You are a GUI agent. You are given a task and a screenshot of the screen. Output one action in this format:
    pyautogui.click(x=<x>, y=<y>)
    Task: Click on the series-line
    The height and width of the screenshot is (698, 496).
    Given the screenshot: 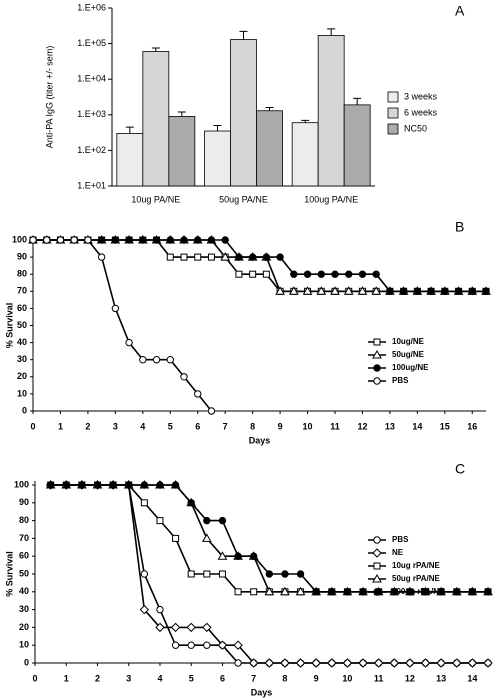 What is the action you would take?
    pyautogui.click(x=259, y=266)
    